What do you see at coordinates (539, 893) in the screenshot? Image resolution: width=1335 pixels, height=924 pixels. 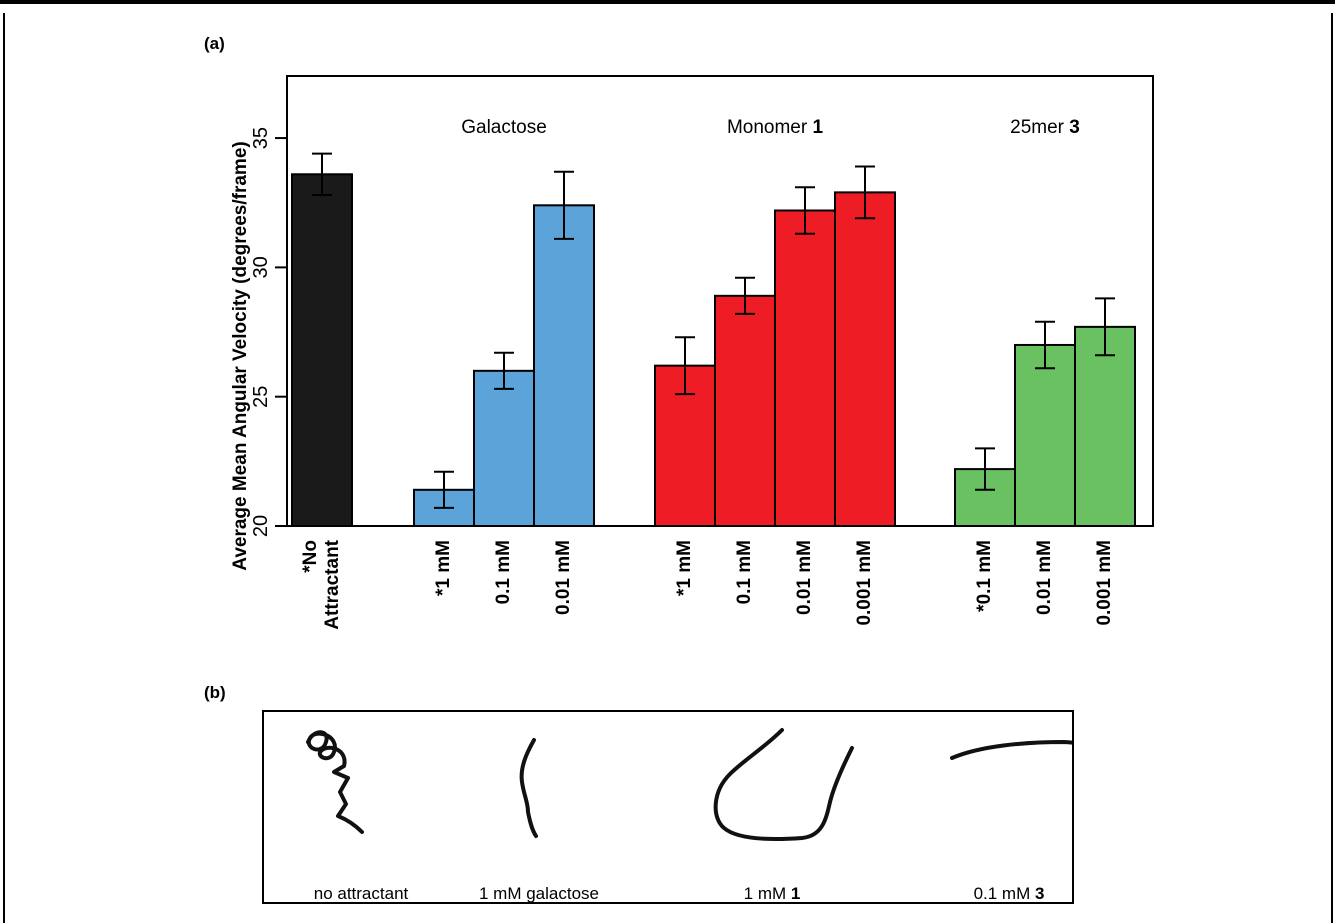 I see `trajectory-label-galactose: 1 mM galactose` at bounding box center [539, 893].